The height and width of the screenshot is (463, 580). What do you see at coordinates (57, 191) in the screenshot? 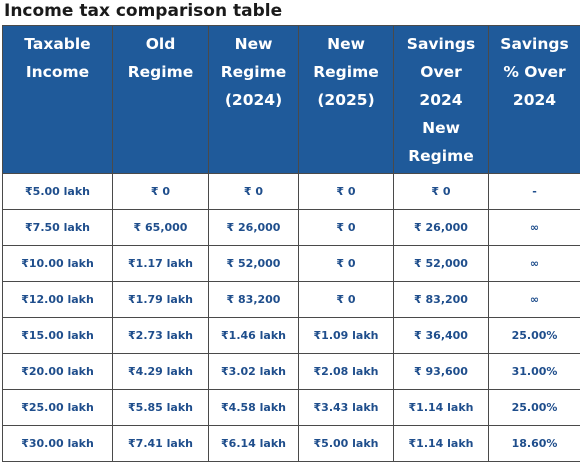
I see `cell-taxable-income: ₹5.00 lakh` at bounding box center [57, 191].